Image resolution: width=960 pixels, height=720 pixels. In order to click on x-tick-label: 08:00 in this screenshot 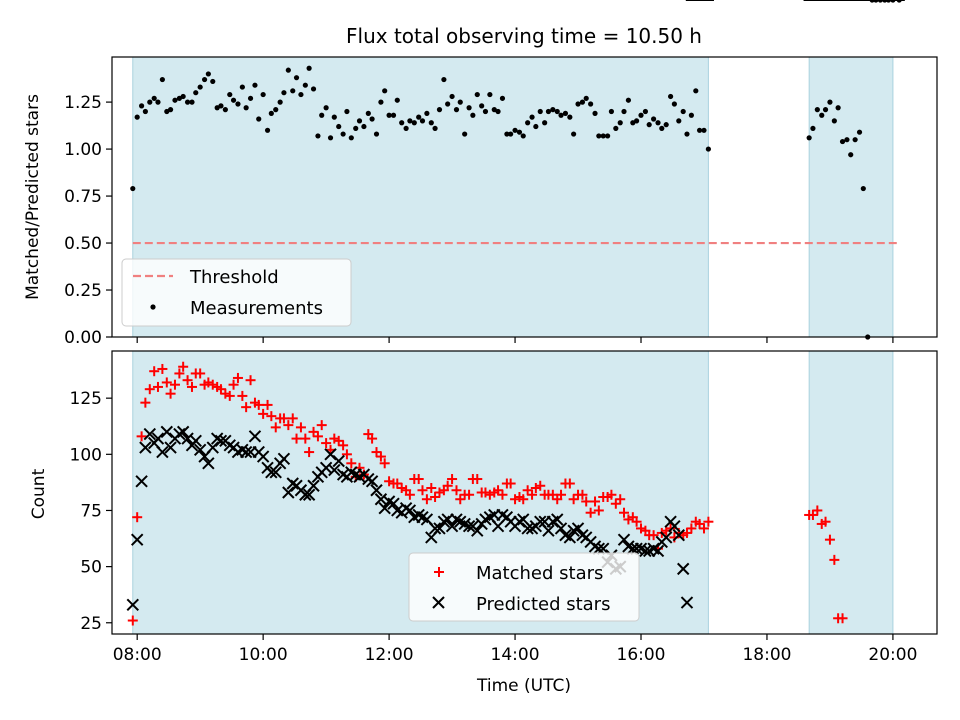, I will do `click(137, 655)`.